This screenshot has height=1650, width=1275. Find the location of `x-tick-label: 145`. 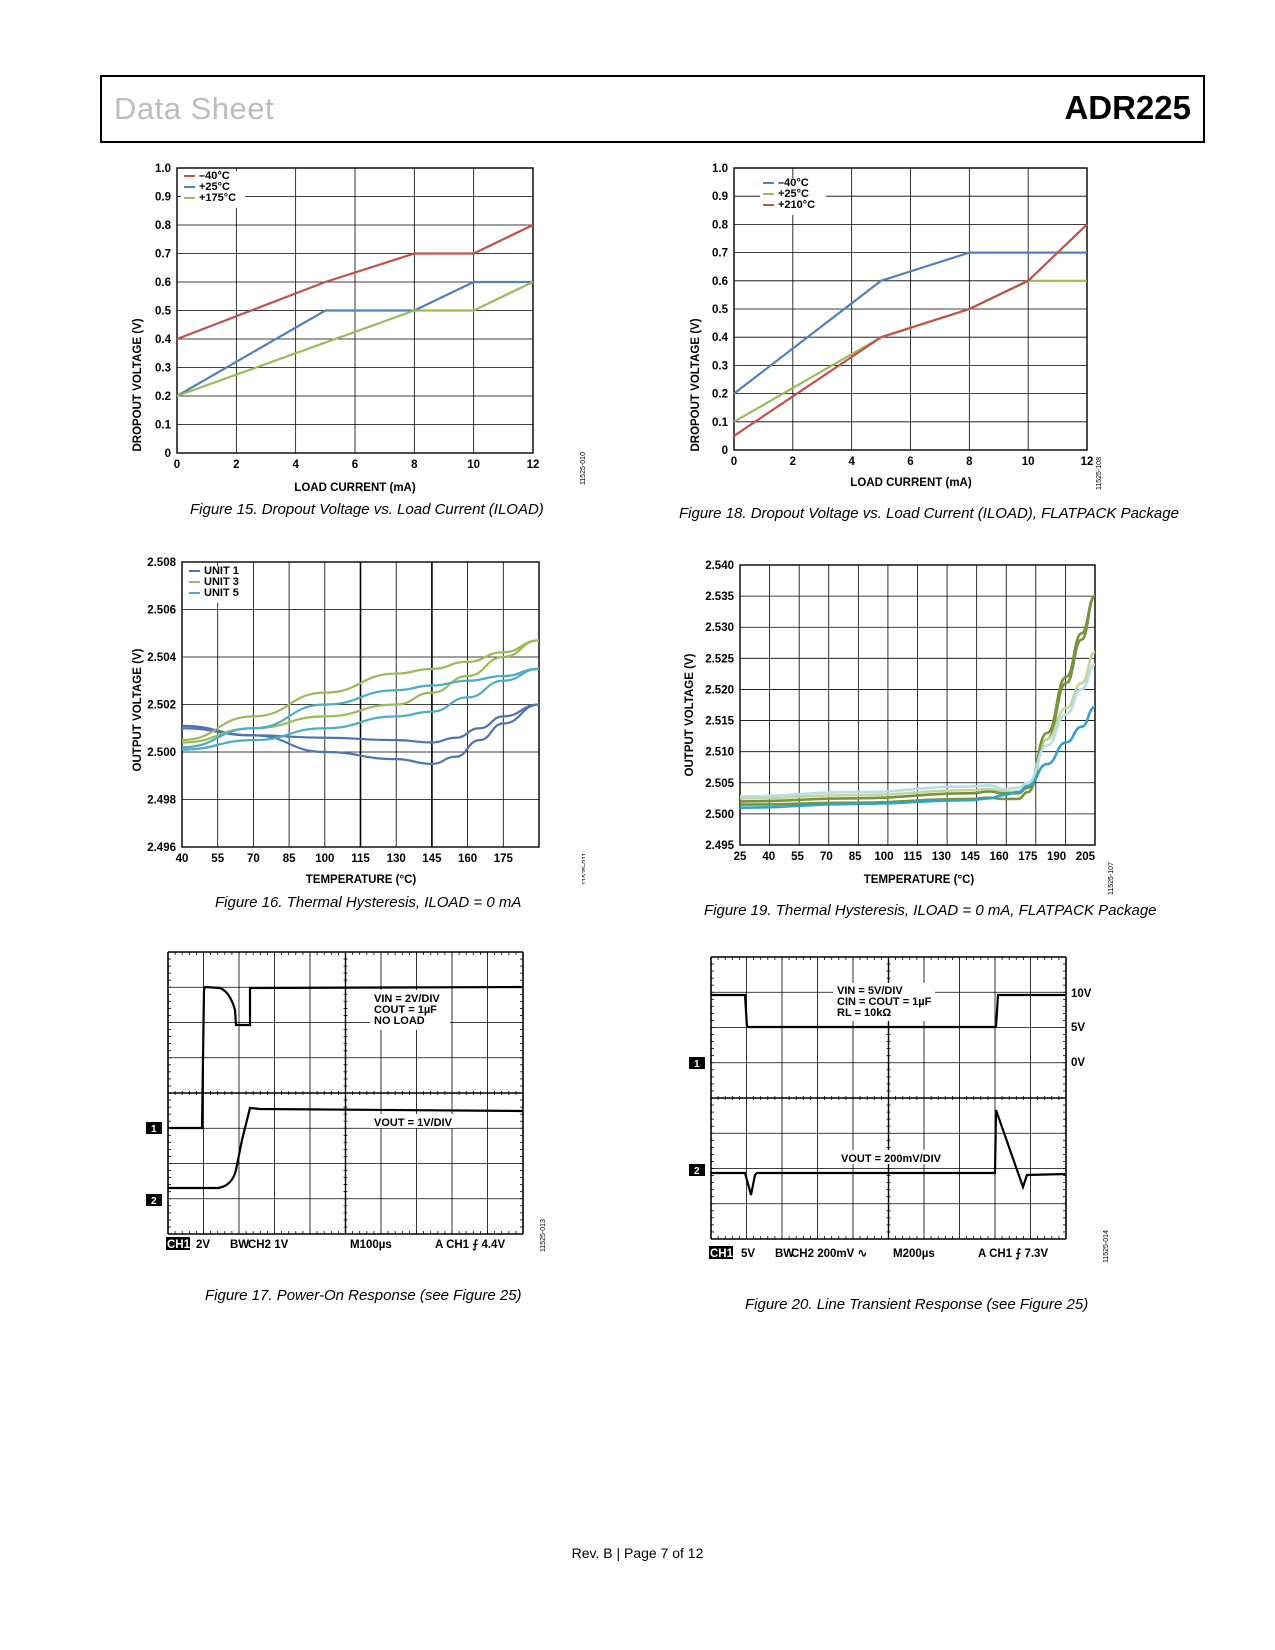

x-tick-label: 145 is located at coordinates (971, 857).